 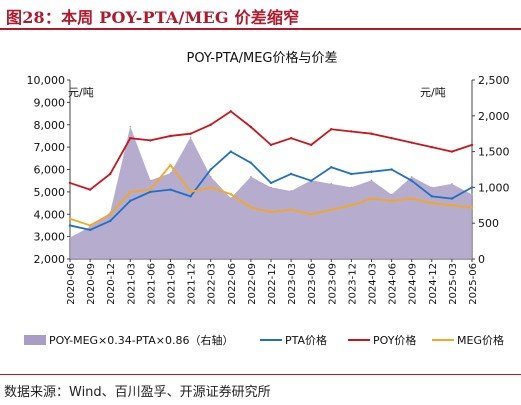 I want to click on right-tick-label: 1,500, so click(x=494, y=152).